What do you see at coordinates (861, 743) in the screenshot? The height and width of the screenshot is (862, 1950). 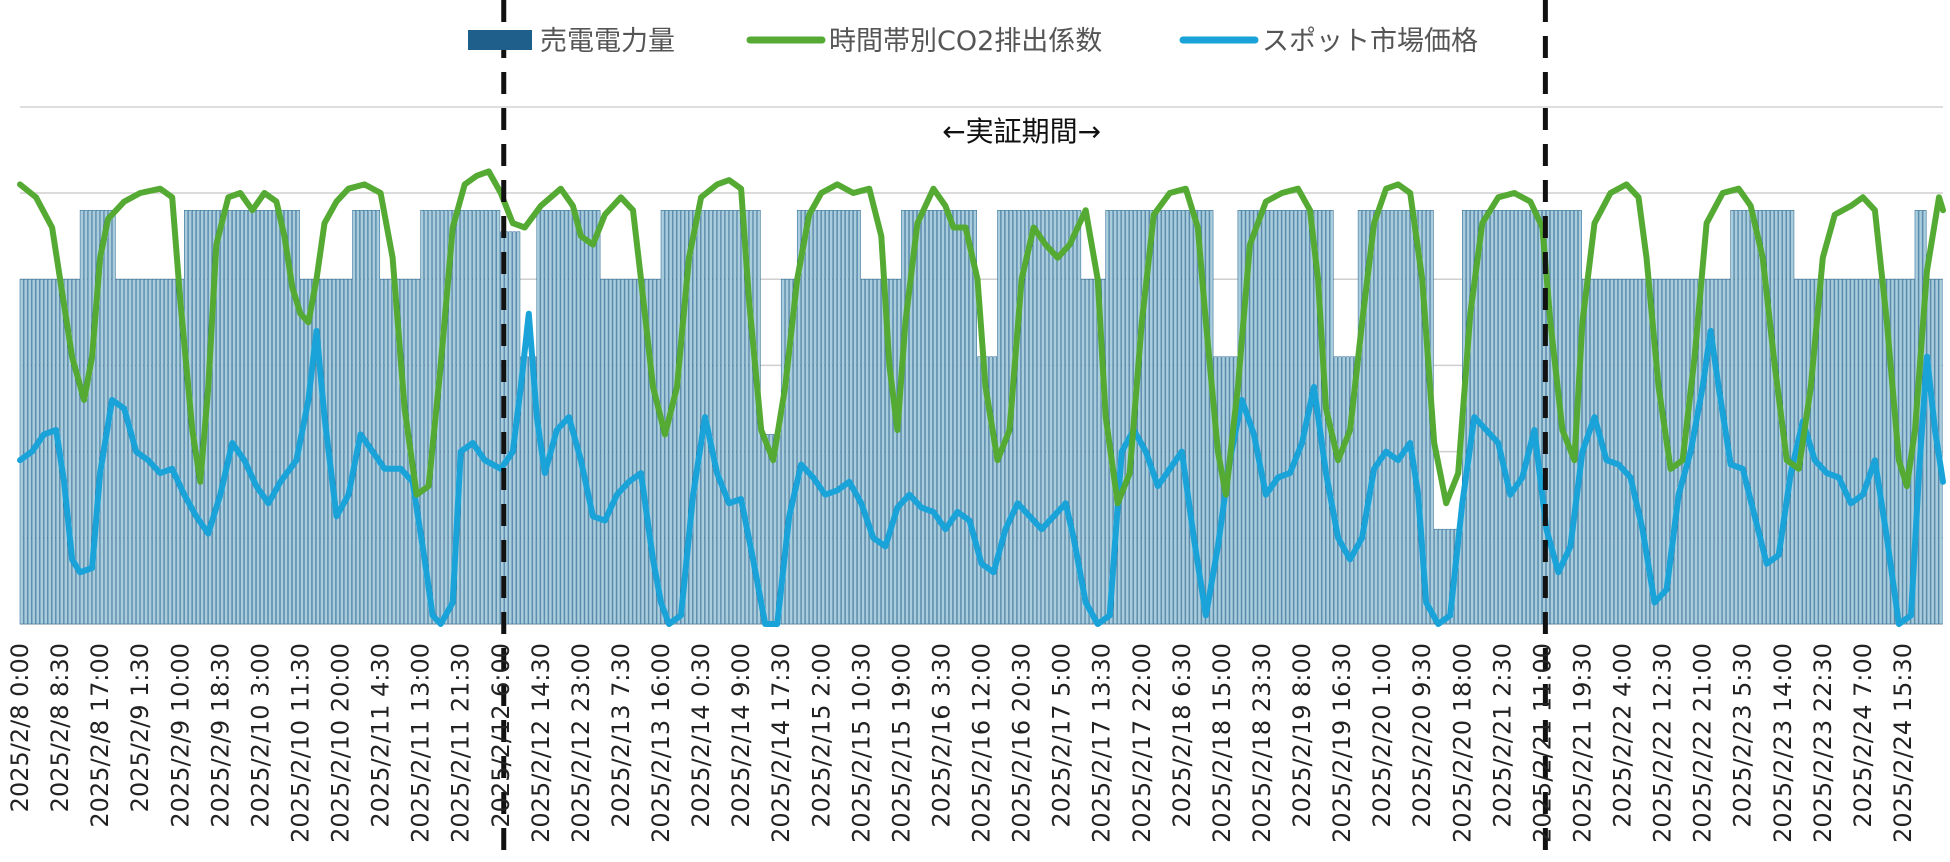 I see `x-tick-label: 2025/2/15 10:30` at bounding box center [861, 743].